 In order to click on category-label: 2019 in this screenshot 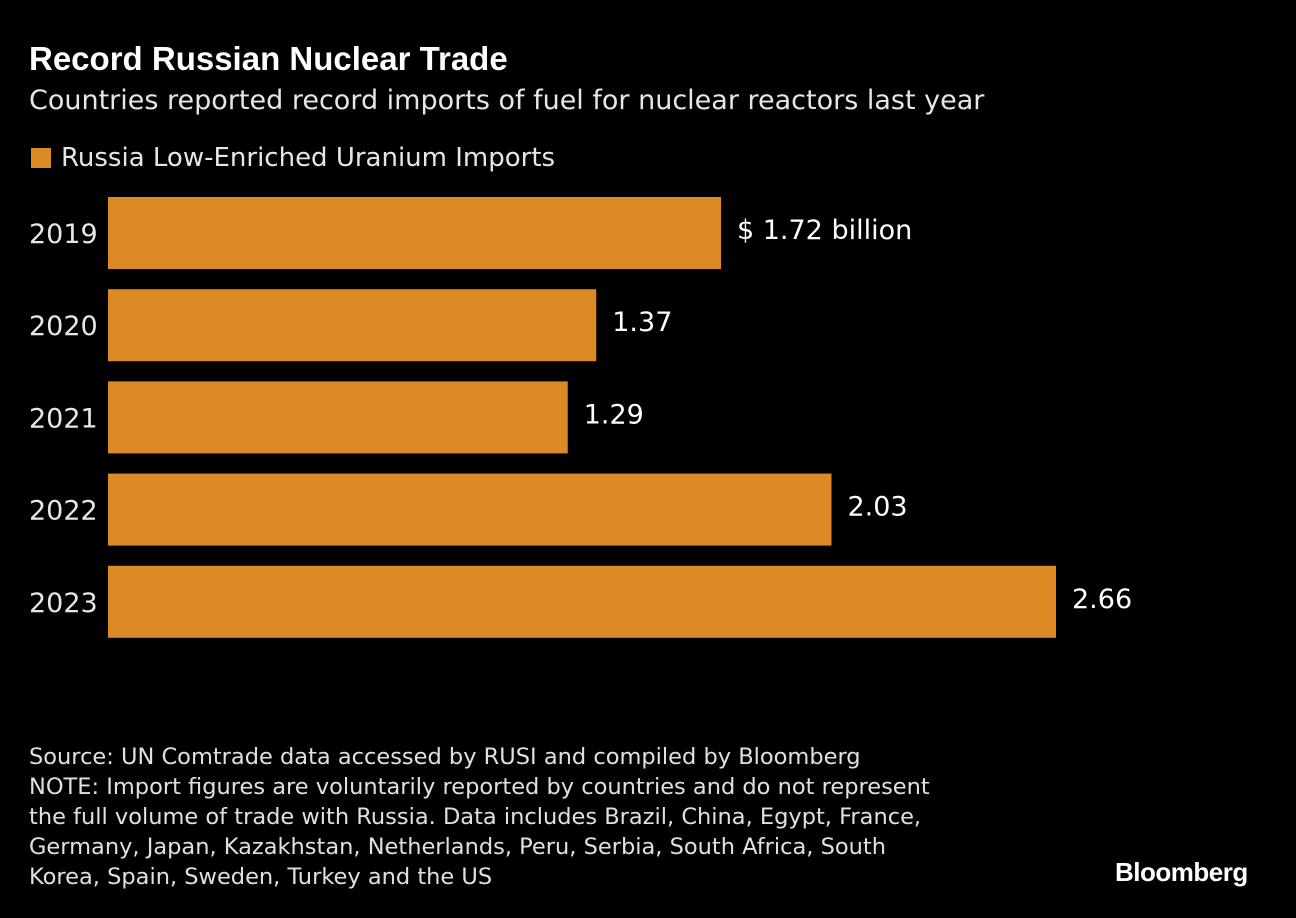, I will do `click(63, 234)`.